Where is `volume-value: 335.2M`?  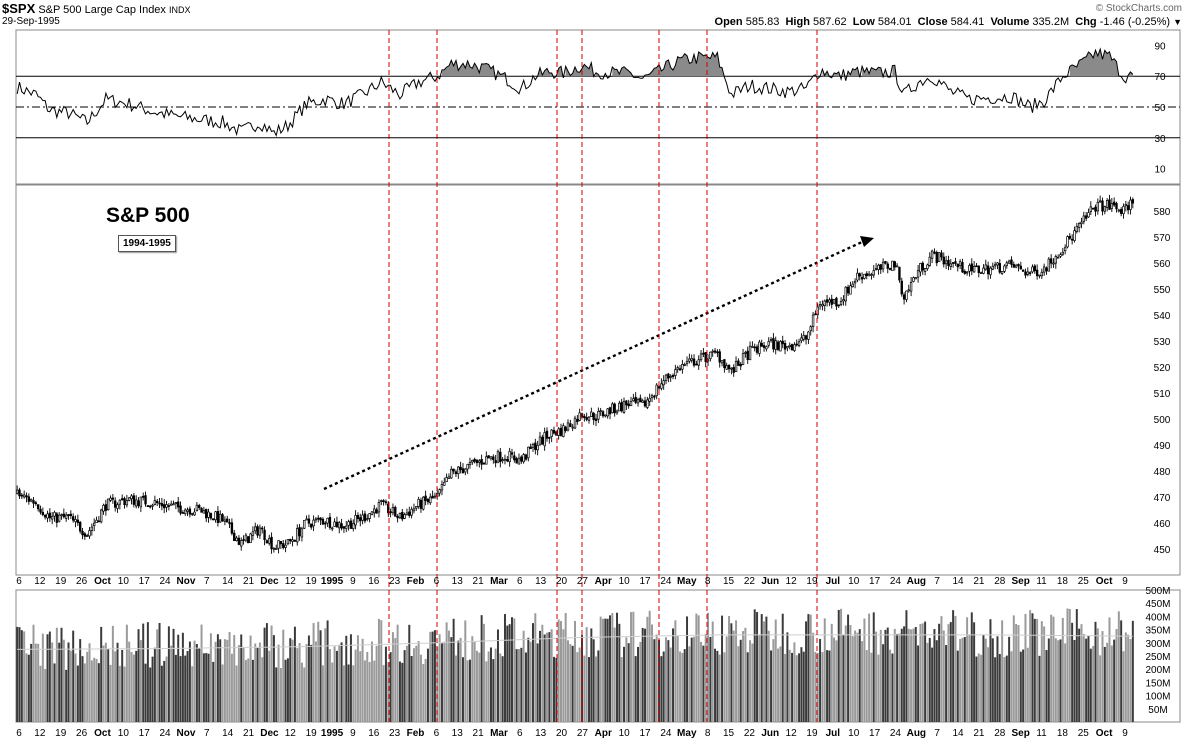
volume-value: 335.2M is located at coordinates (1051, 22).